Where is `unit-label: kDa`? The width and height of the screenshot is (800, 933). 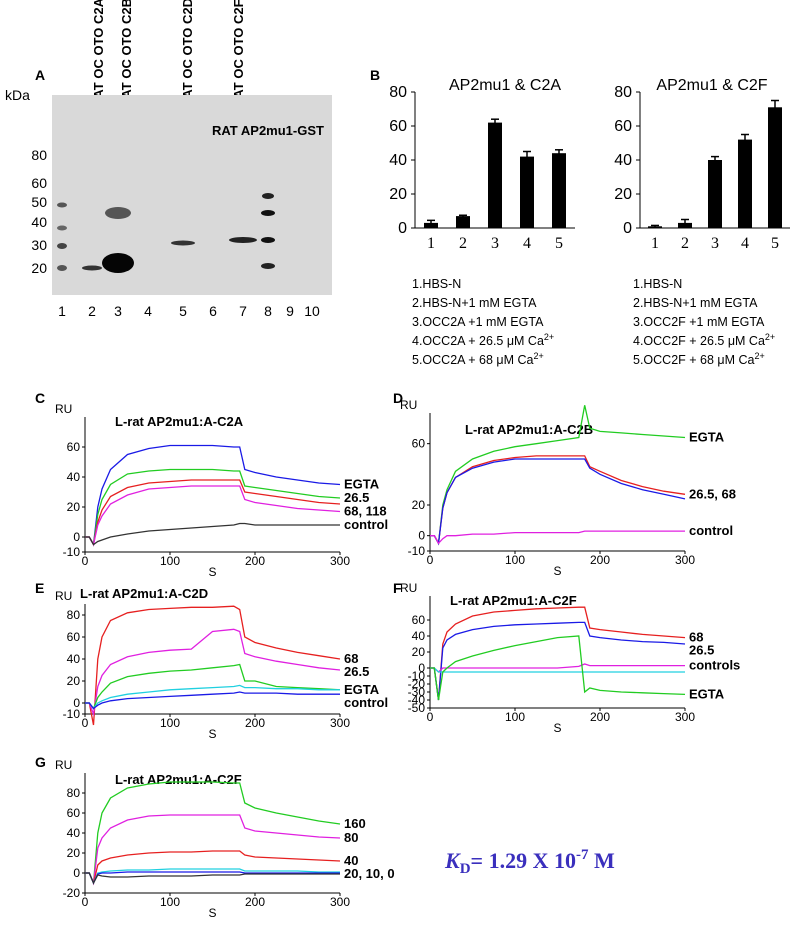
unit-label: kDa is located at coordinates (17, 95).